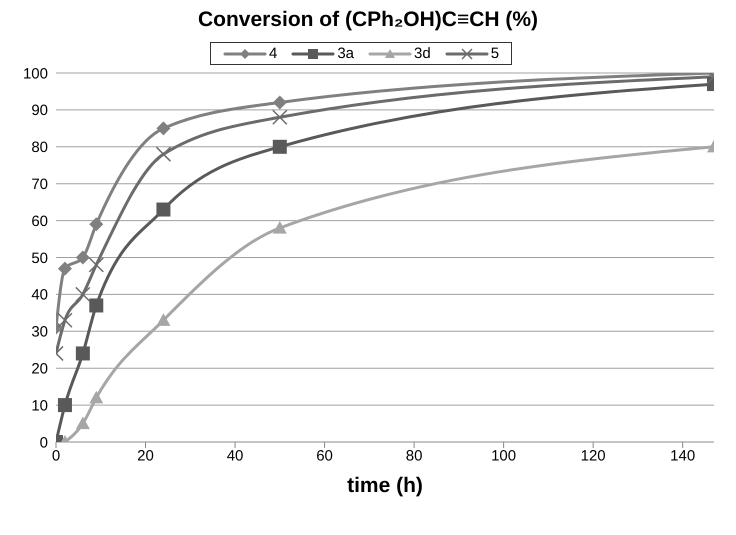  I want to click on y-tick-label: 80, so click(39, 147).